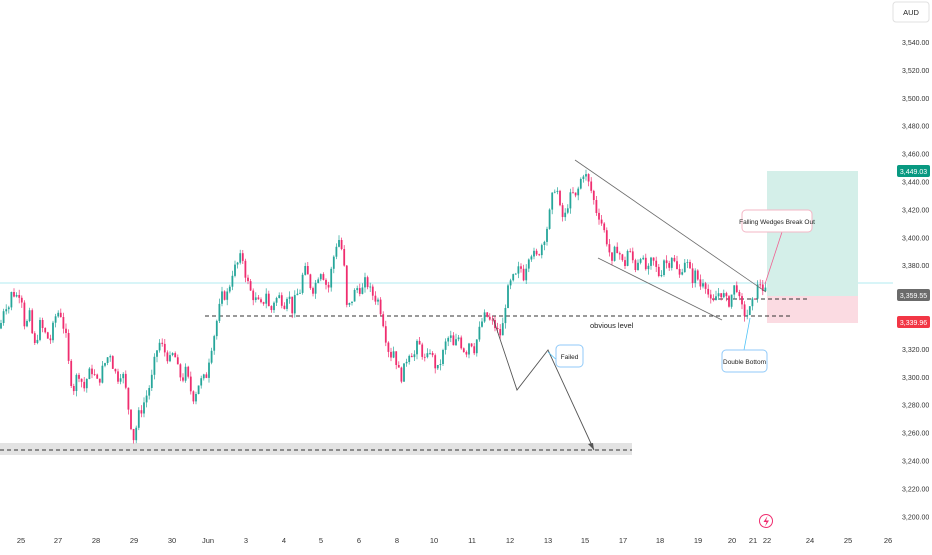 Image resolution: width=932 pixels, height=555 pixels. I want to click on wedge-upper-line, so click(670, 226).